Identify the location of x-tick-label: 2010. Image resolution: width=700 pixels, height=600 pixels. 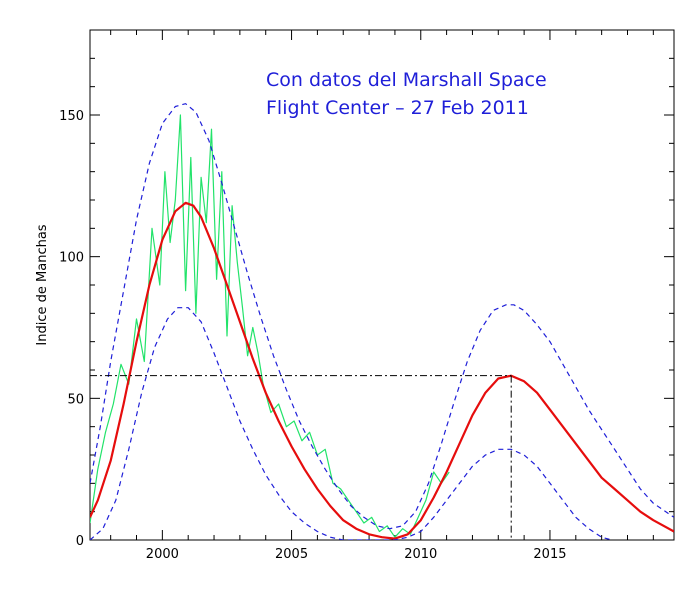
(420, 554).